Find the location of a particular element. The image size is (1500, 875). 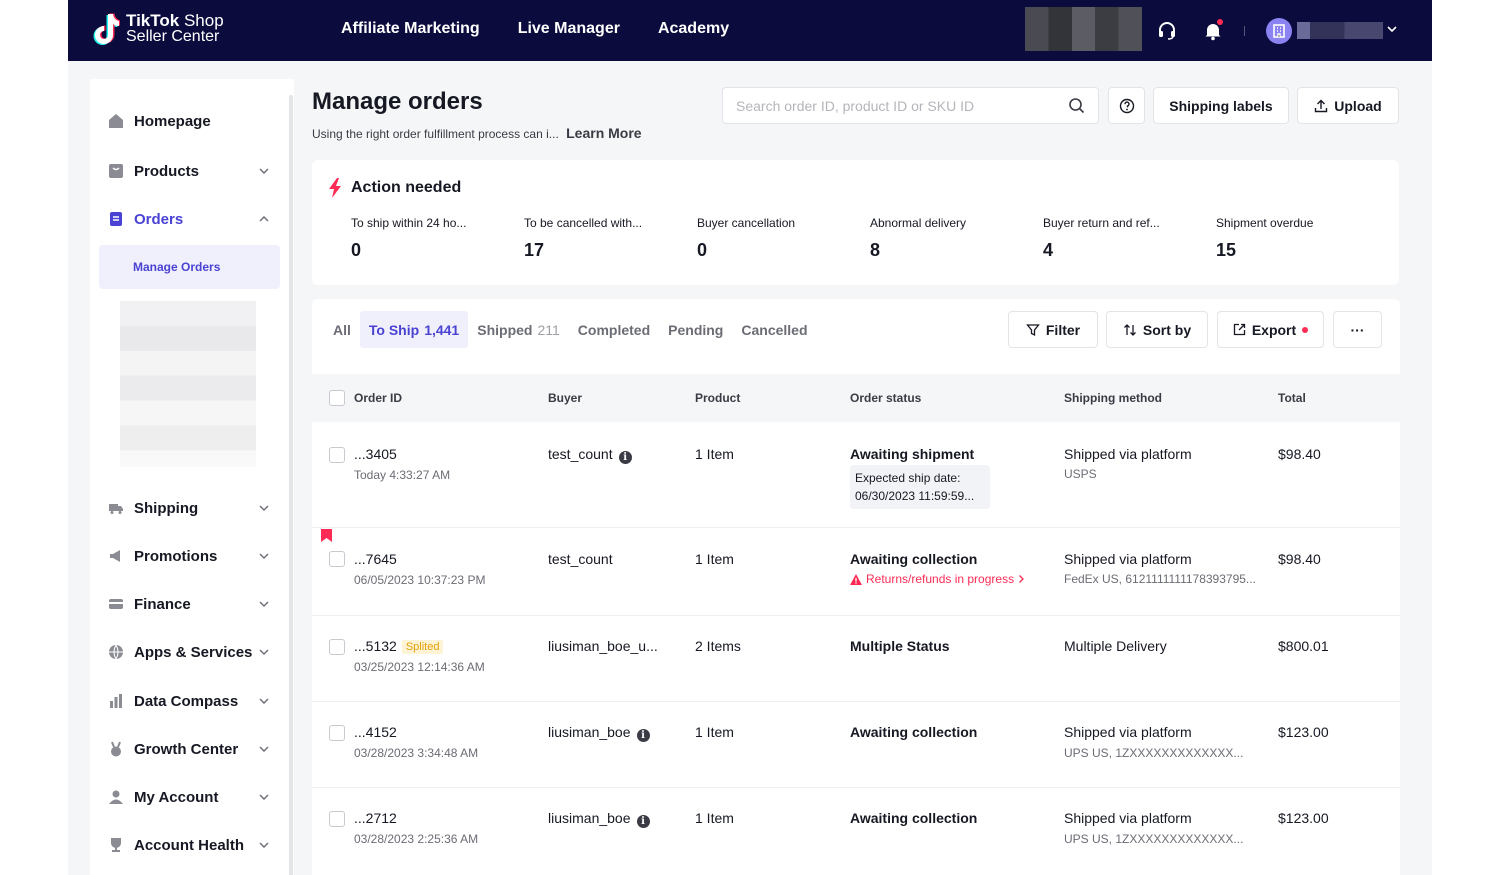

learn-more-link: Learn More is located at coordinates (604, 133).